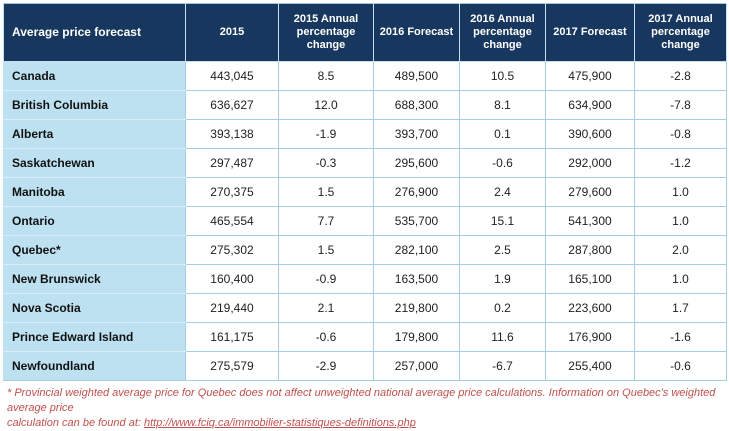  What do you see at coordinates (680, 308) in the screenshot?
I see `value-cell: 1.7` at bounding box center [680, 308].